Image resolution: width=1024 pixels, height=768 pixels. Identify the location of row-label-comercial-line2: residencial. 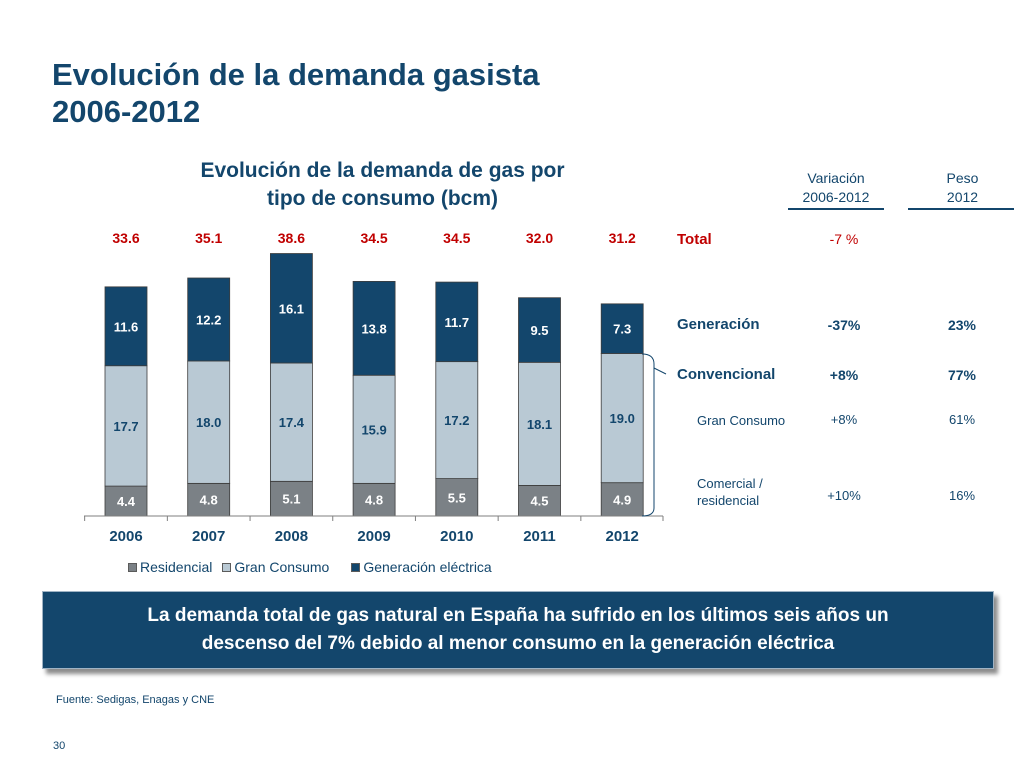
(728, 500).